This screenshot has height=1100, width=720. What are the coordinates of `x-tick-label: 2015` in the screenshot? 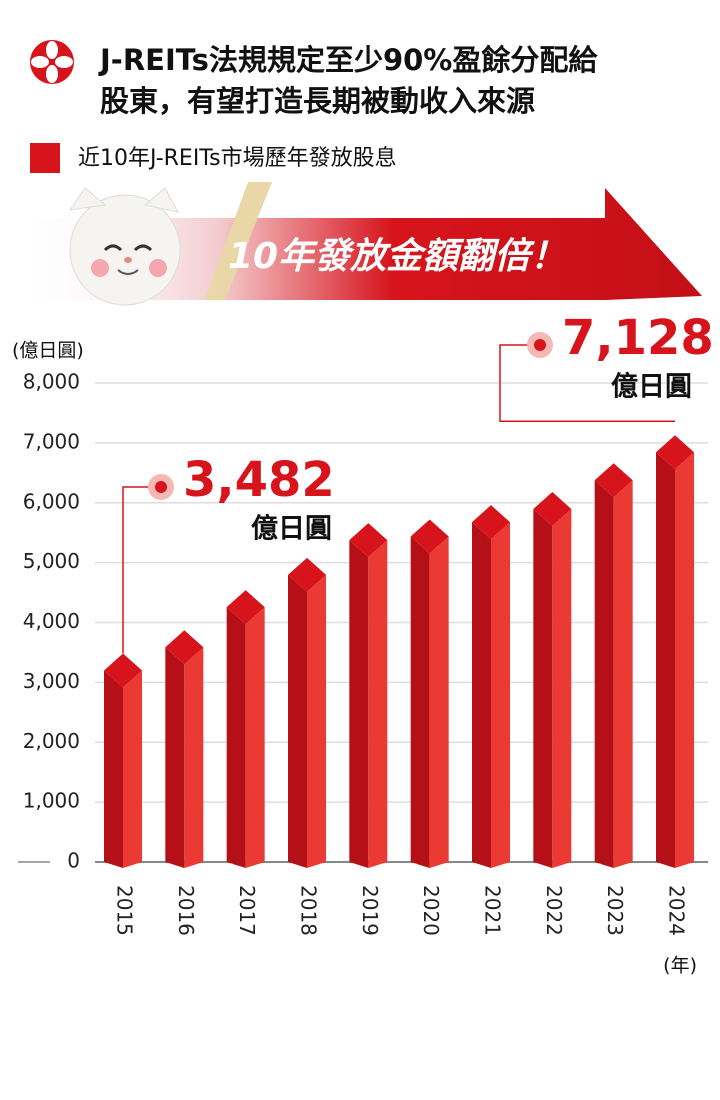 It's located at (125, 910).